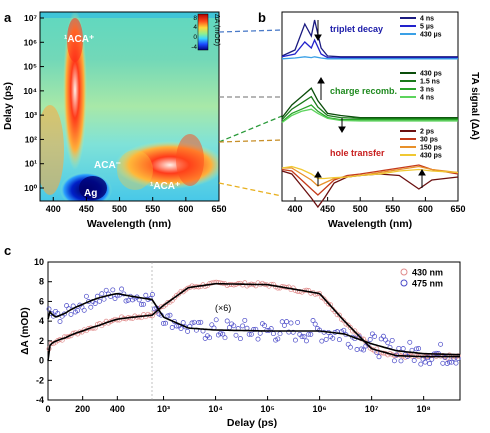 The height and width of the screenshot is (433, 490). What do you see at coordinates (41, 341) in the screenshot?
I see `tick-label: 2` at bounding box center [41, 341].